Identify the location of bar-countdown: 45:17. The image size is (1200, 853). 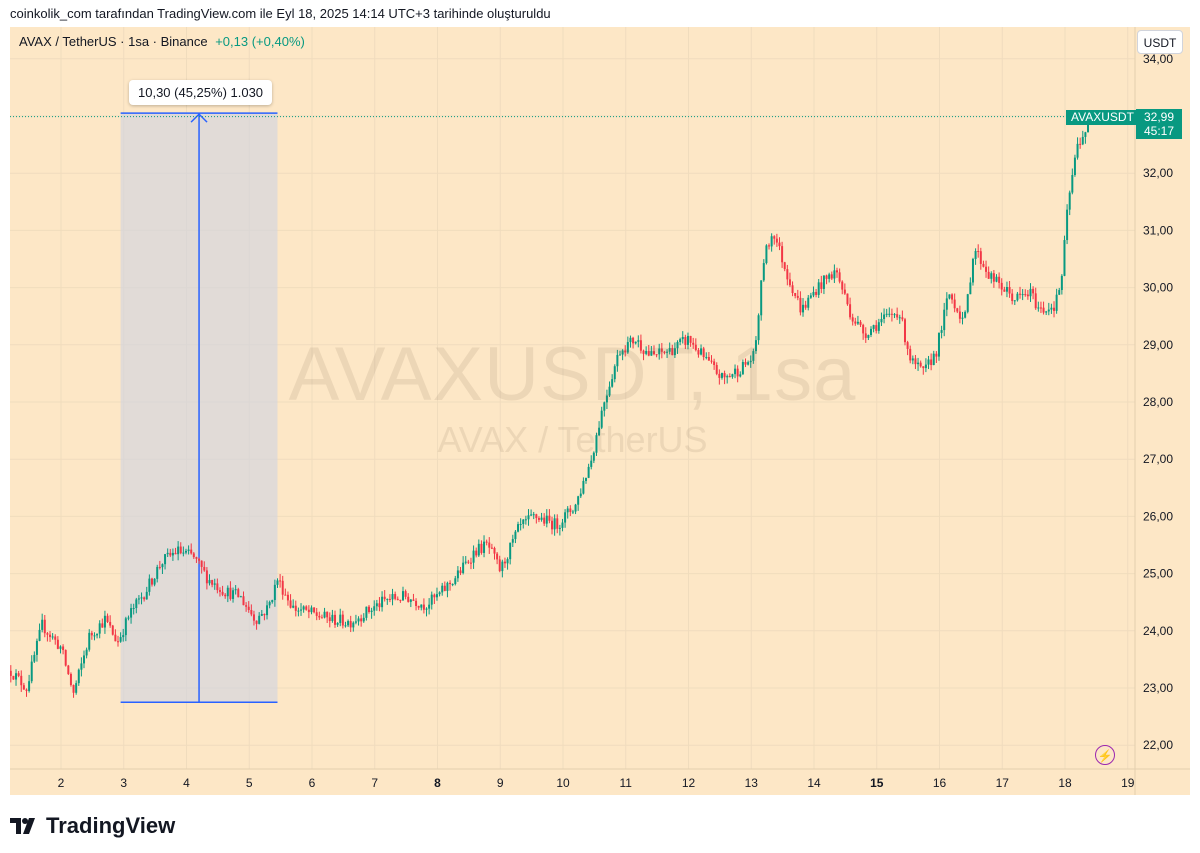
(1159, 131).